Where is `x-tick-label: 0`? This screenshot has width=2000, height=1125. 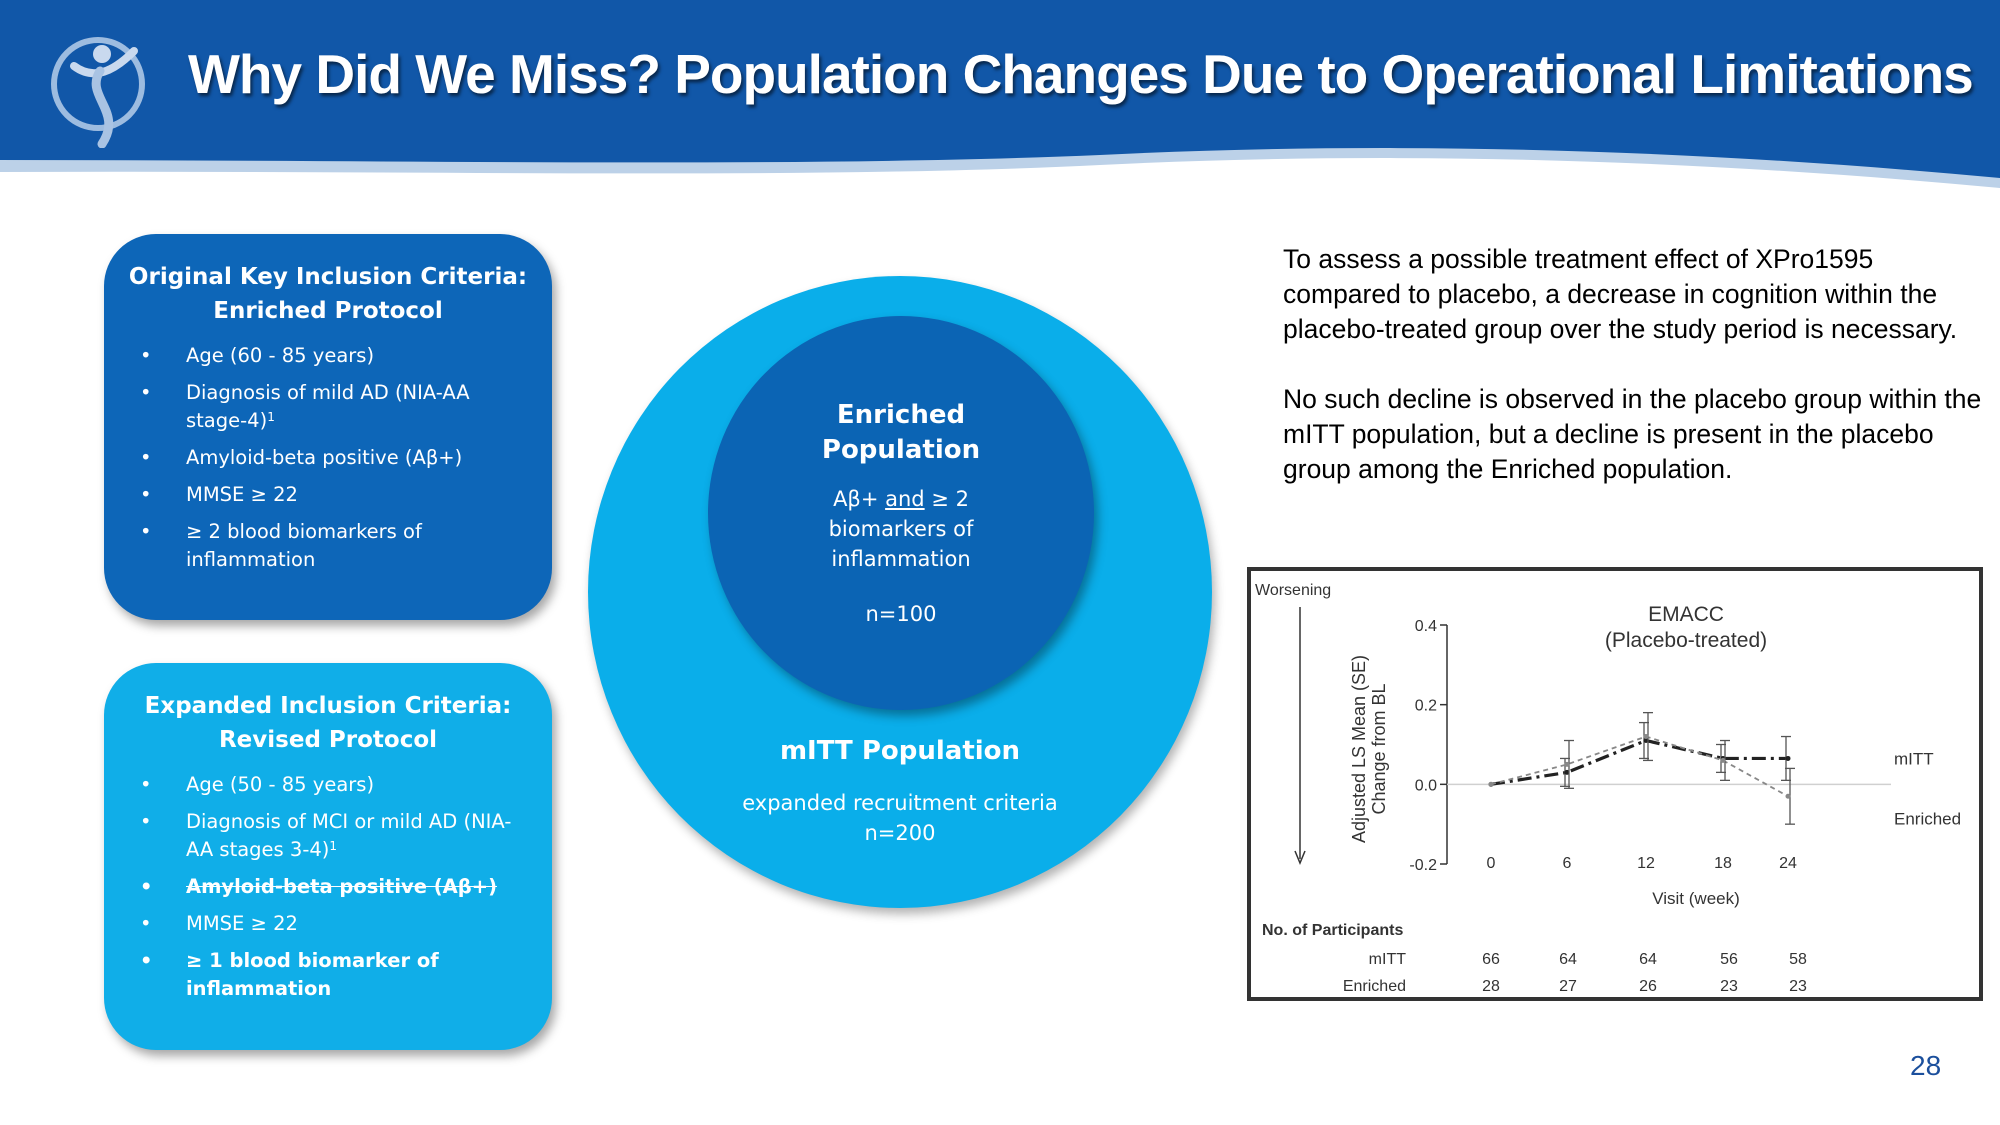 x-tick-label: 0 is located at coordinates (1491, 863).